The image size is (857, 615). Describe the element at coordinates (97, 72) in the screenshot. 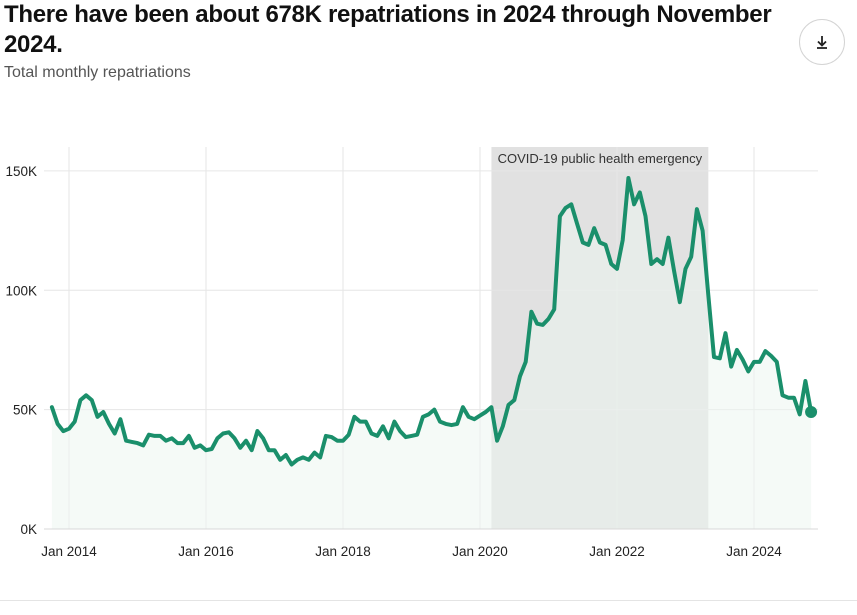

I see `chart-subtitle: Total monthly repatriations` at that location.